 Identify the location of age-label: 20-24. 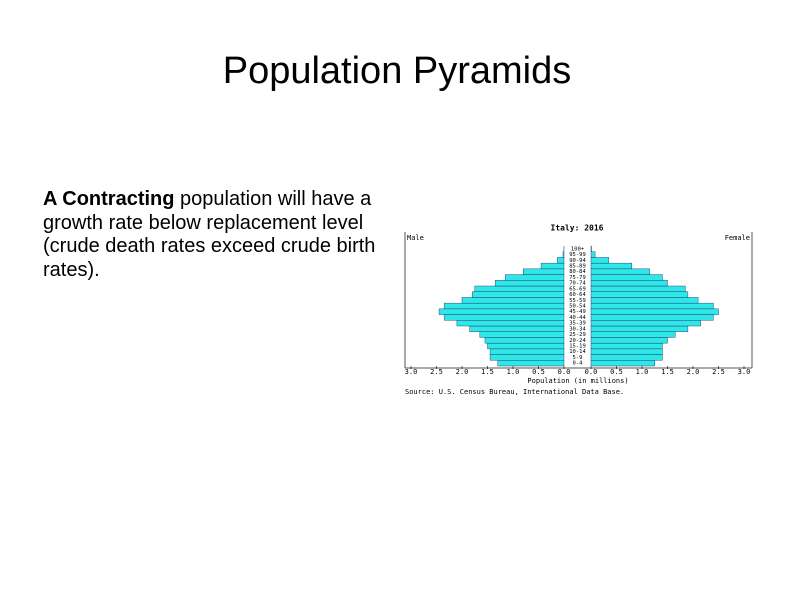
(577, 341).